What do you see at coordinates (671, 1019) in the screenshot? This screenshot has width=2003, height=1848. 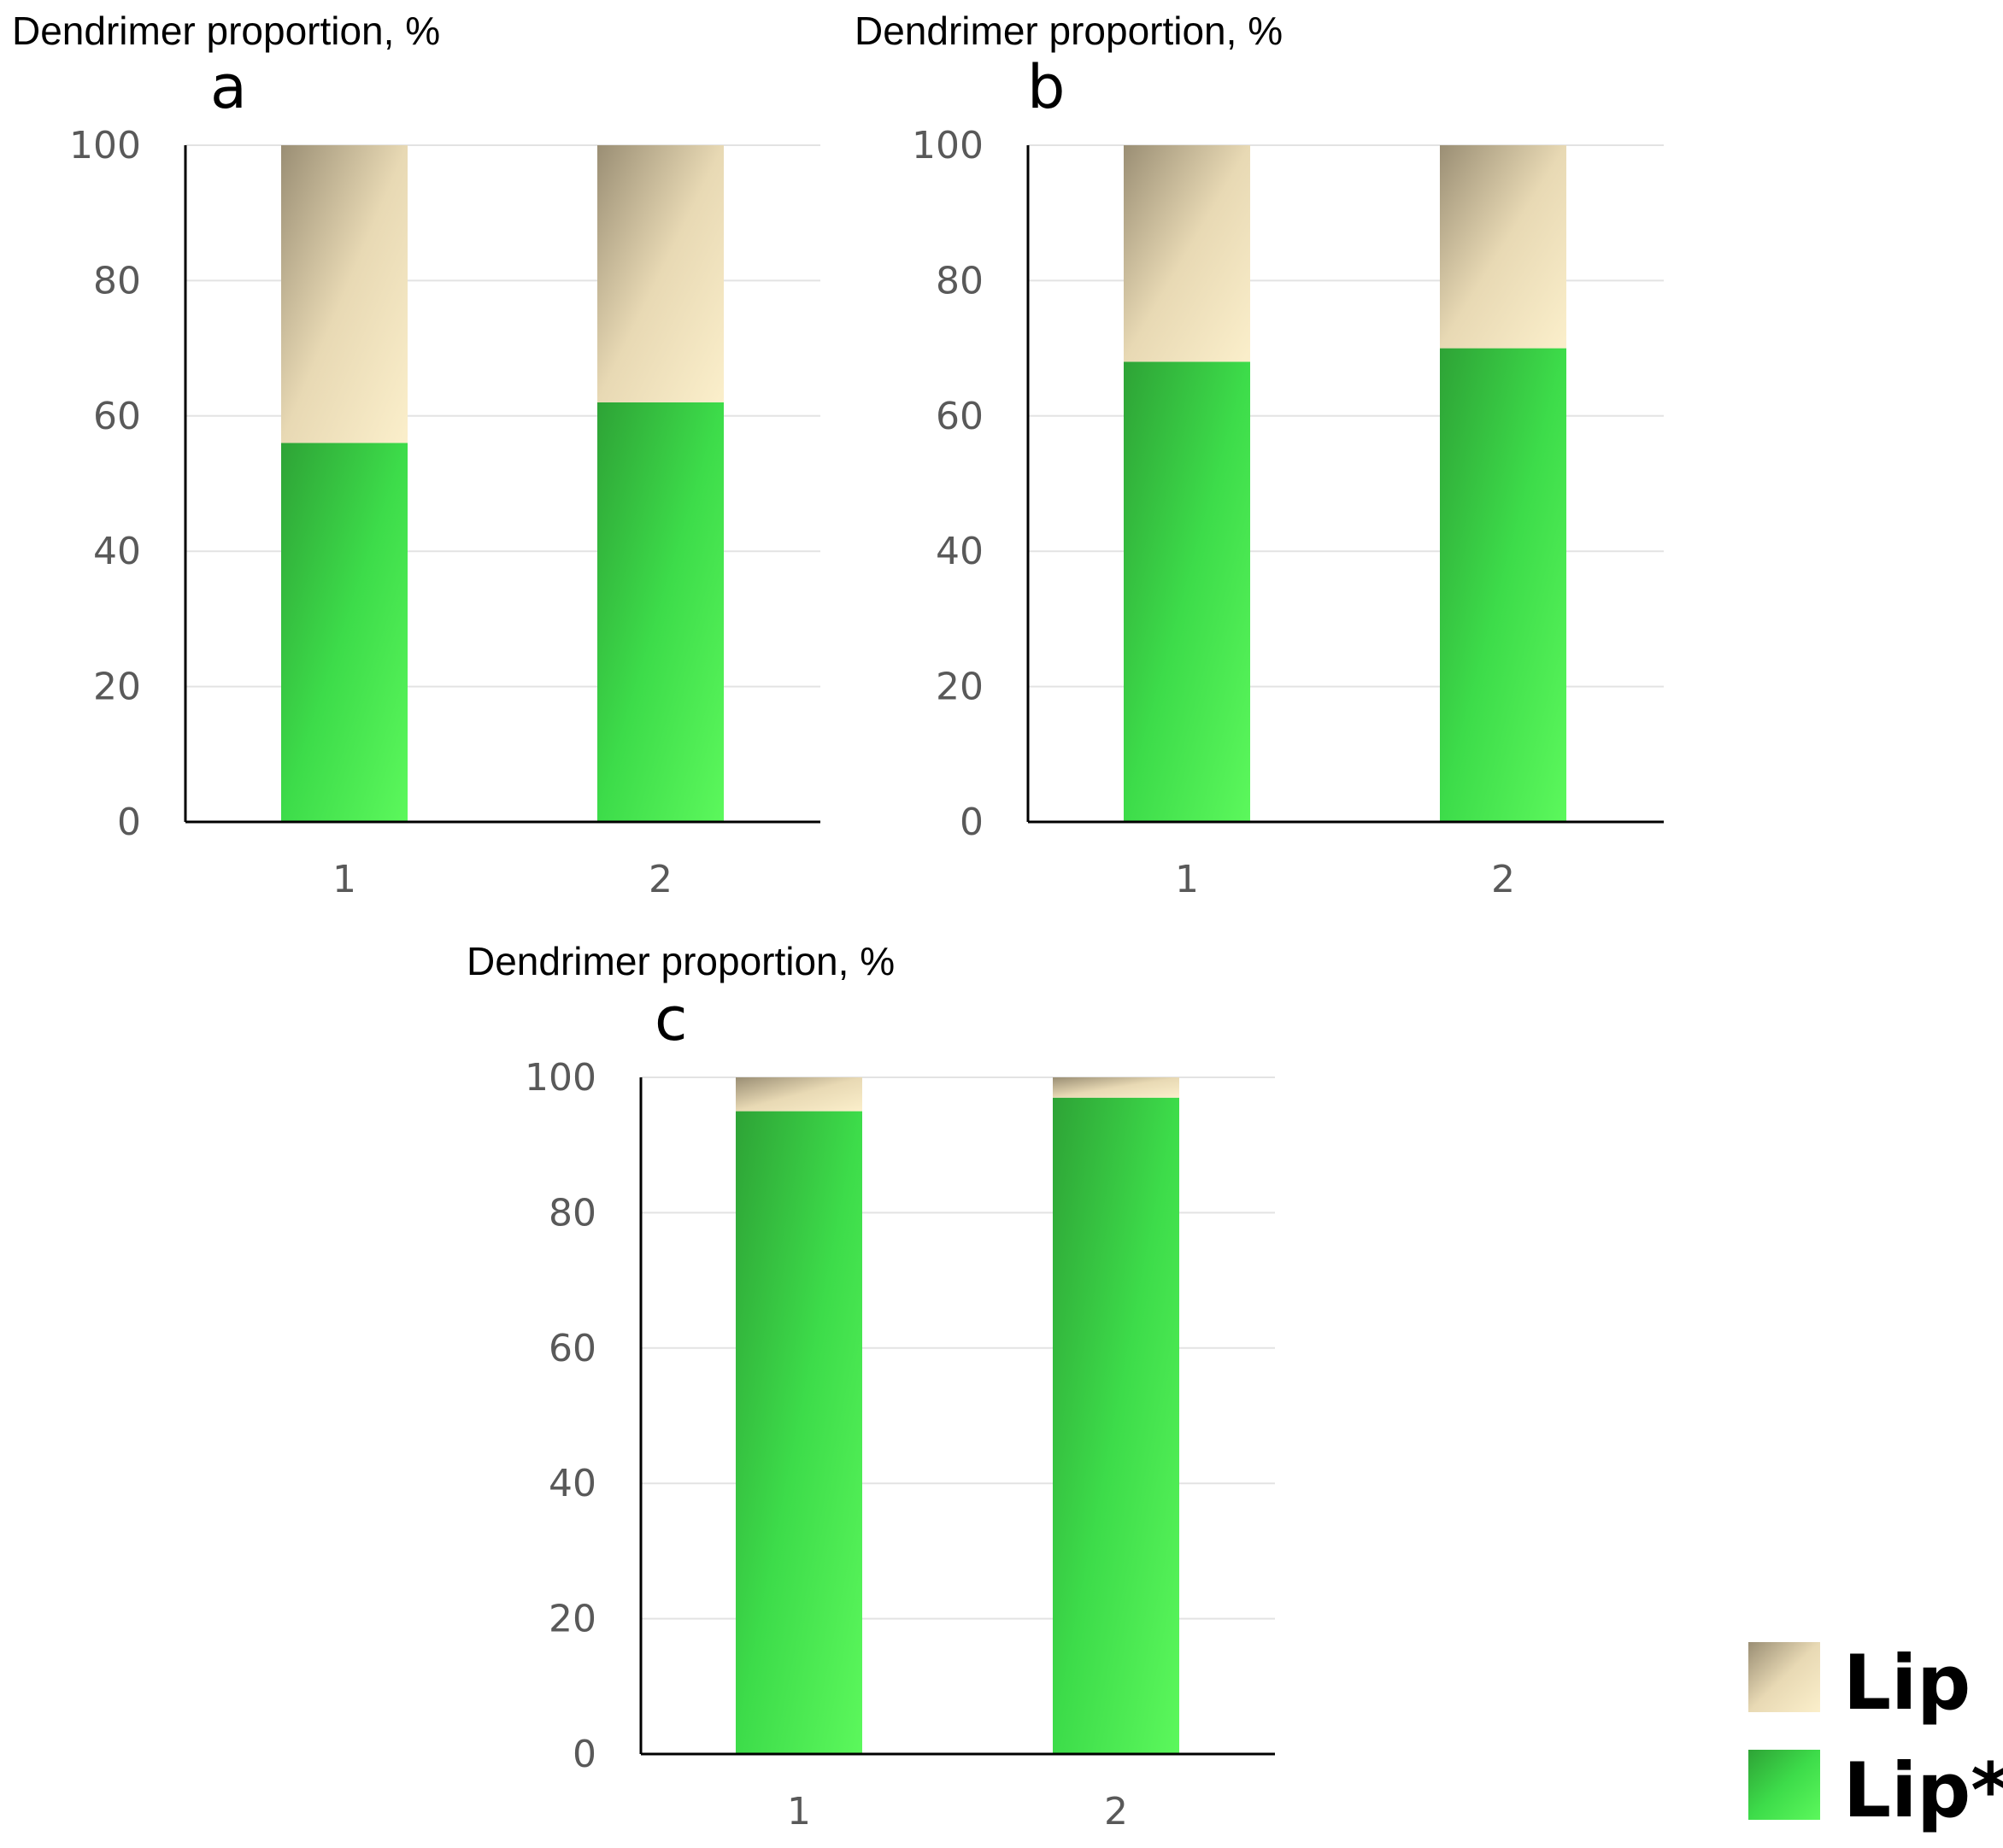 I see `panel-letter: c` at bounding box center [671, 1019].